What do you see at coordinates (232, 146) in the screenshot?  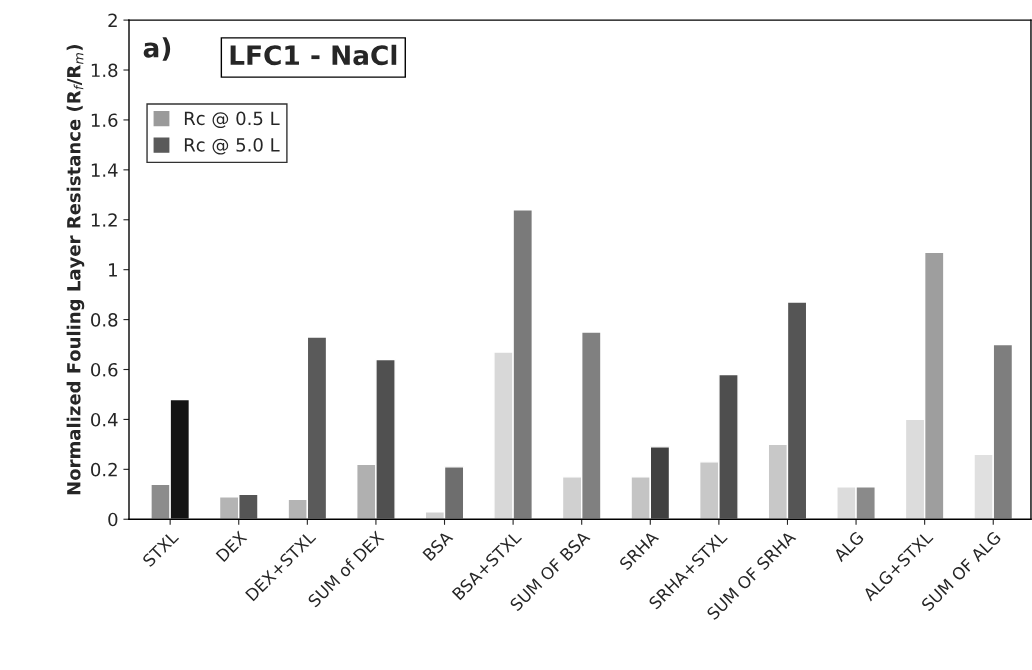 I see `legend-label: Rc @ 5.0 L` at bounding box center [232, 146].